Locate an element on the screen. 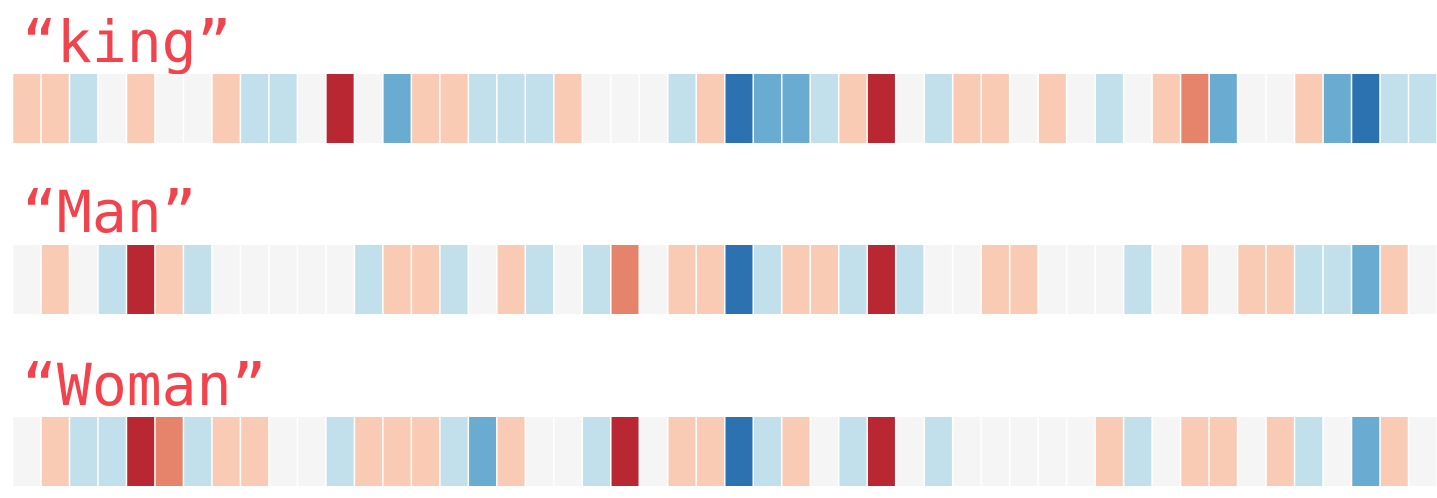 This screenshot has width=1437, height=498. row-title: “king” is located at coordinates (127, 42).